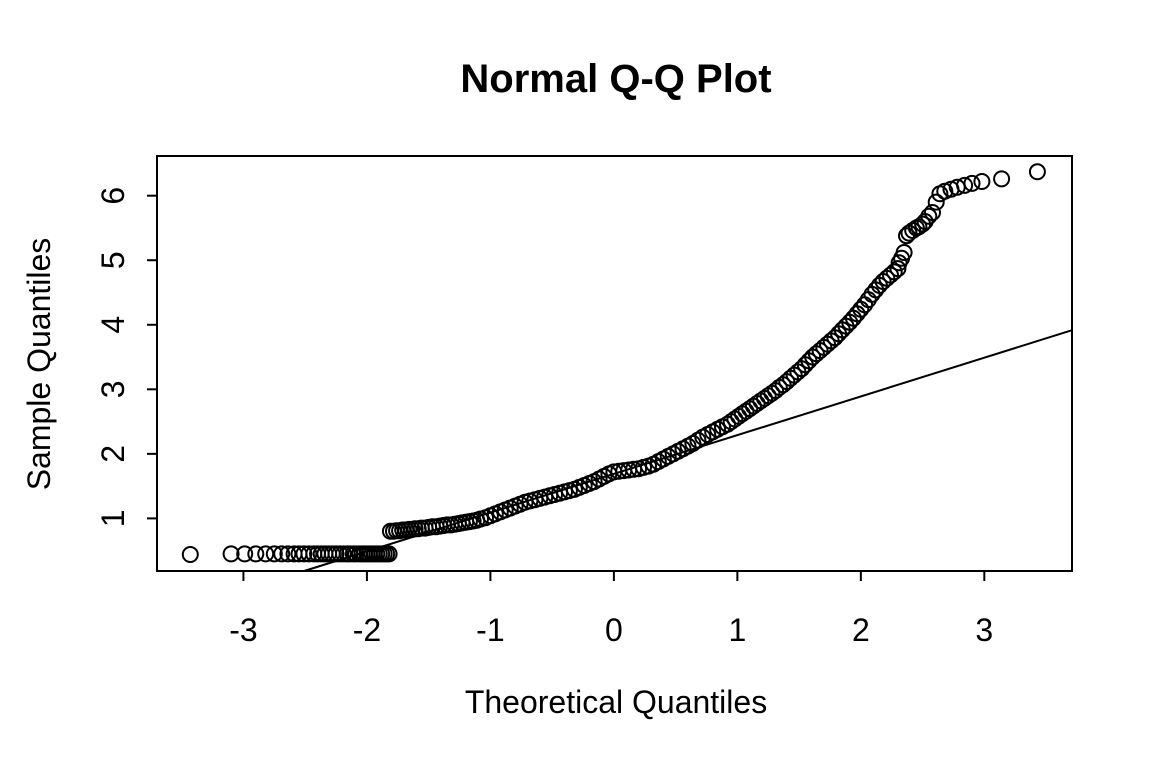 The width and height of the screenshot is (1152, 768). I want to click on chart-title: Normal Q-Q Plot, so click(615, 79).